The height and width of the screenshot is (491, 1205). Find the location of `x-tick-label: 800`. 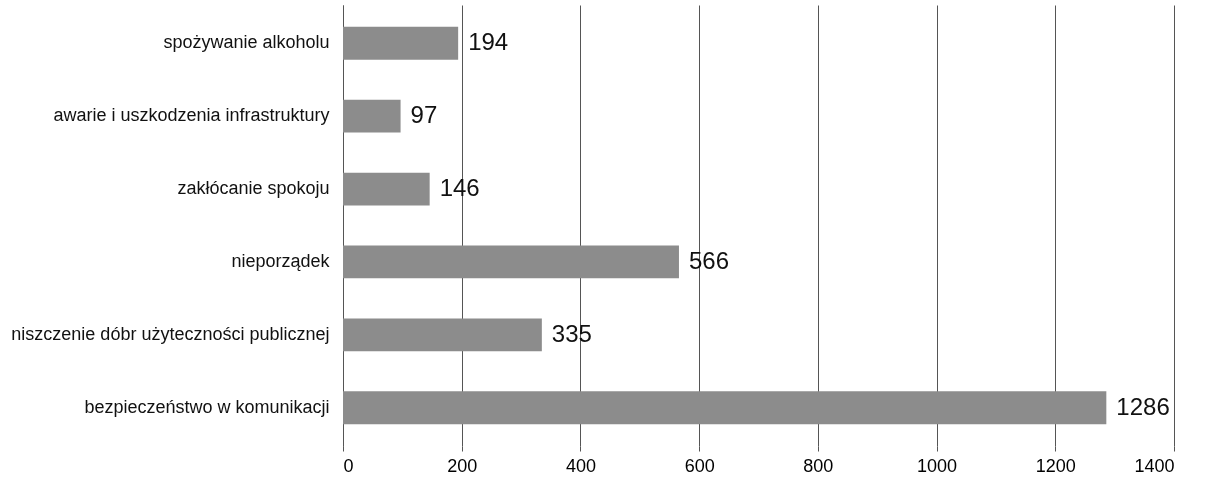

x-tick-label: 800 is located at coordinates (818, 465).